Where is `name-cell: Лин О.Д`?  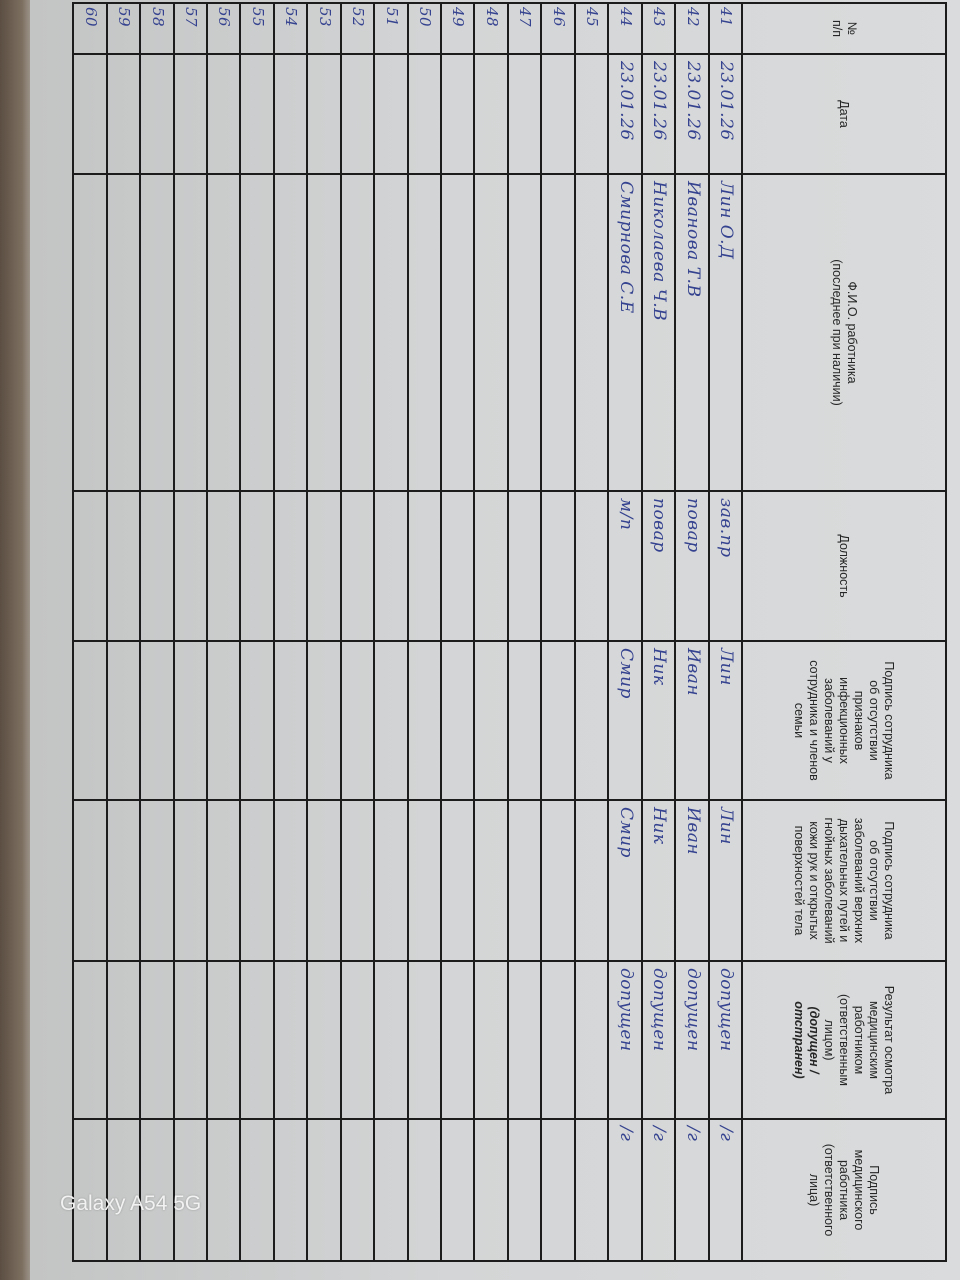 name-cell: Лин О.Д is located at coordinates (724, 333).